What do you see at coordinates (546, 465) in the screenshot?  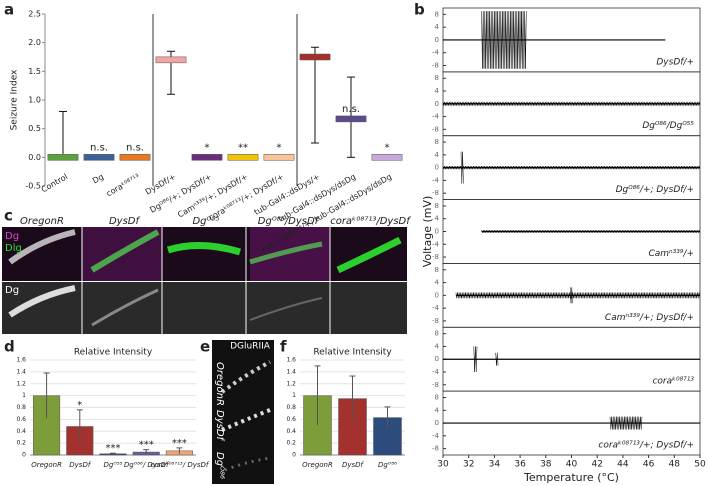 I see `x-tick-label: 38` at bounding box center [546, 465].